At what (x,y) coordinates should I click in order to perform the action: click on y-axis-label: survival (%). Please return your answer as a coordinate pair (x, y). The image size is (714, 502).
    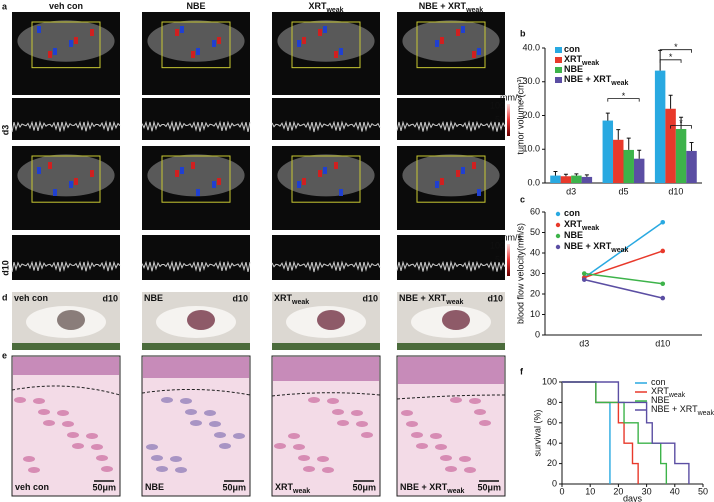
    Looking at the image, I should click on (537, 432).